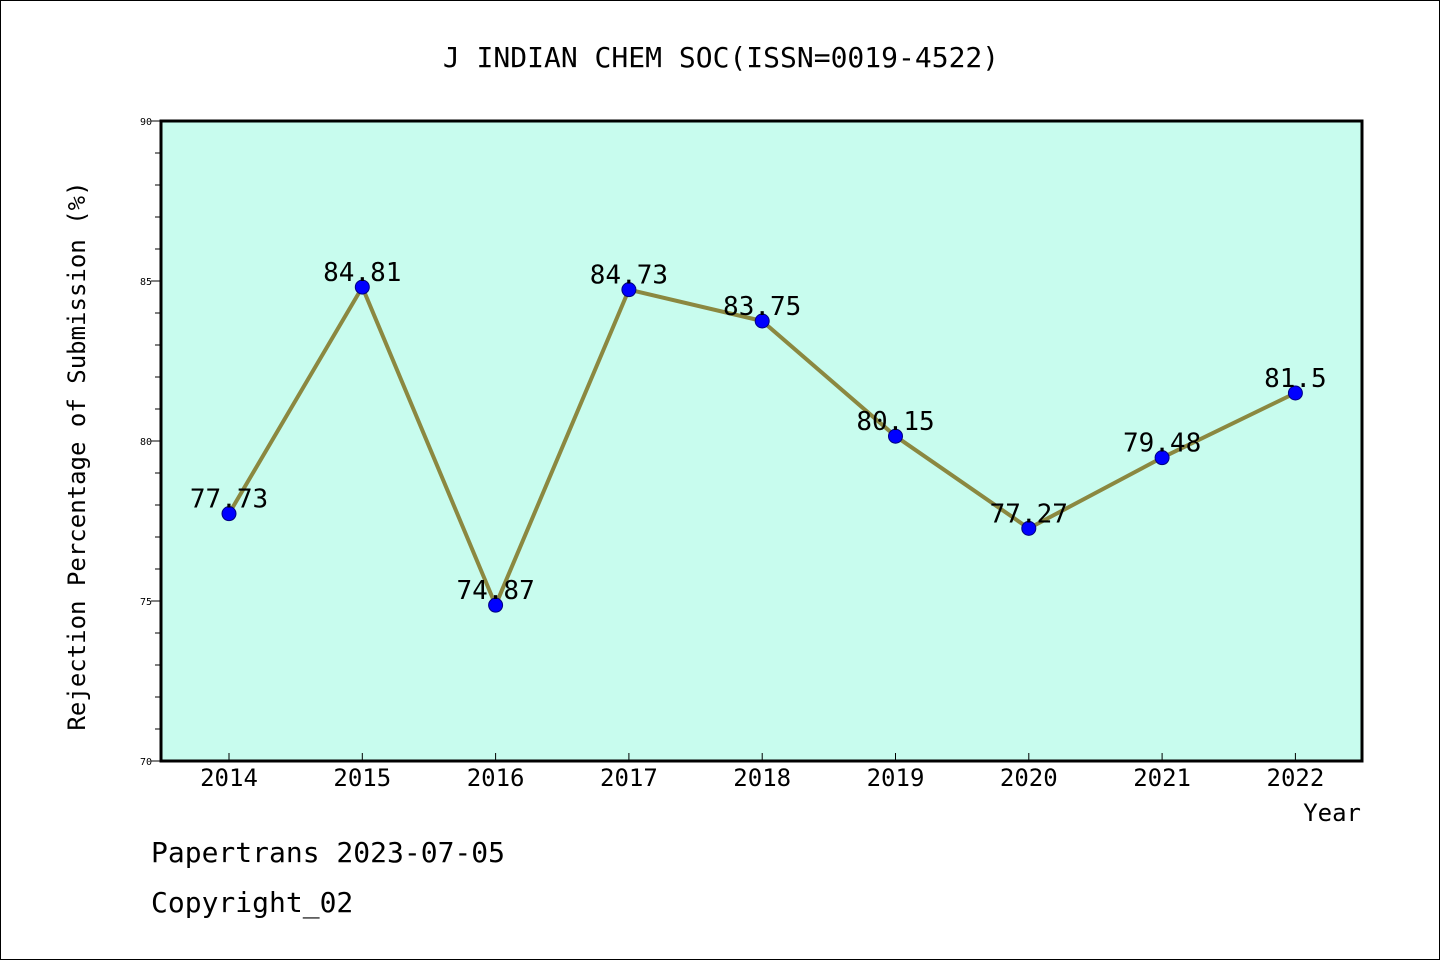 The width and height of the screenshot is (1440, 961). Describe the element at coordinates (895, 422) in the screenshot. I see `data-label: 80.15` at that location.